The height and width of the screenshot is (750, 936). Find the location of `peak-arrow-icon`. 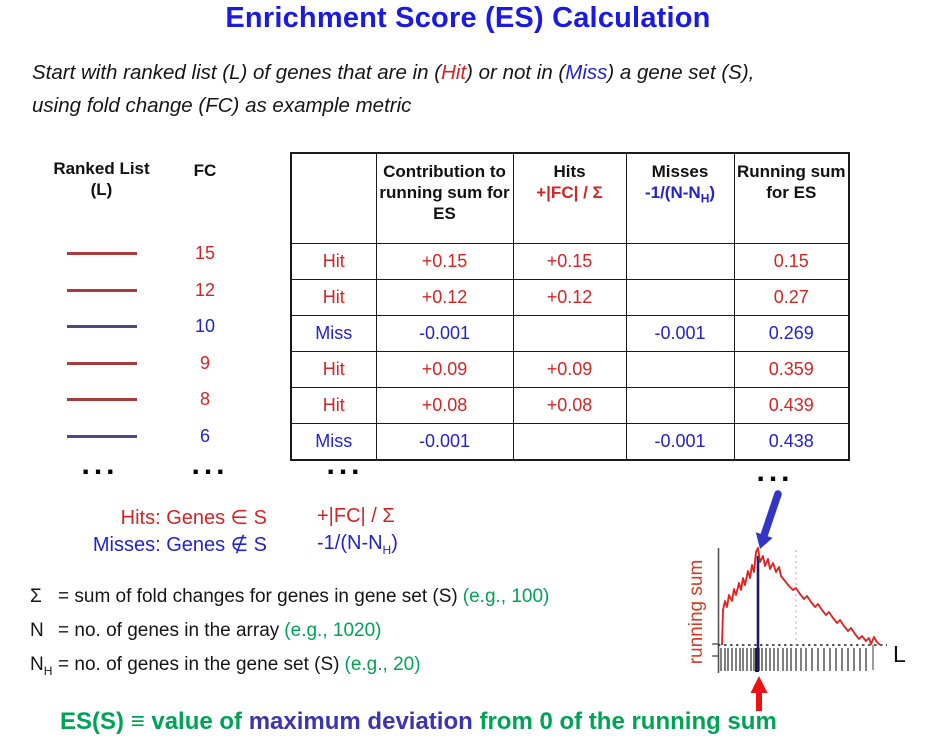

peak-arrow-icon is located at coordinates (768, 519).